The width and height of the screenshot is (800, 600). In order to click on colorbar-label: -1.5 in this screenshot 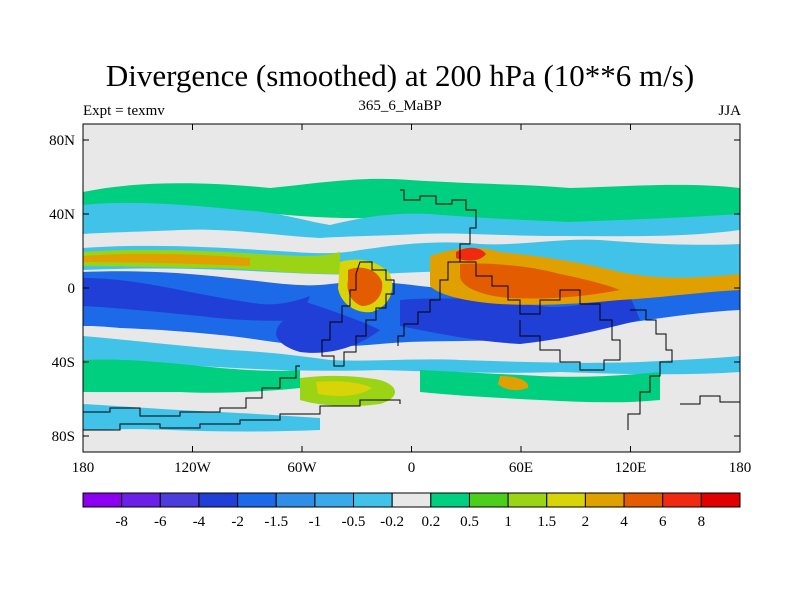, I will do `click(276, 522)`.